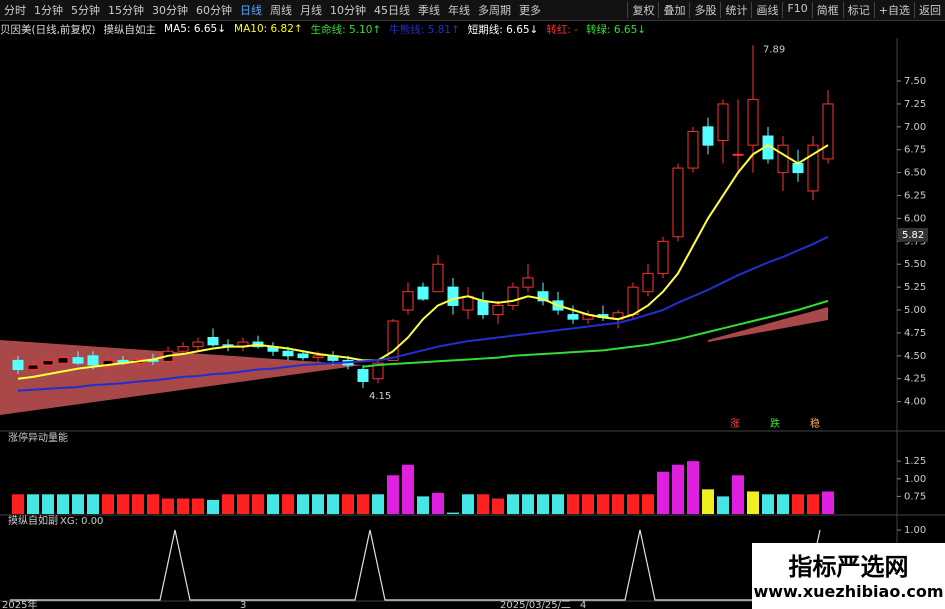  What do you see at coordinates (48, 29) in the screenshot?
I see `stock-title: 贝因美(日线,前复权)` at bounding box center [48, 29].